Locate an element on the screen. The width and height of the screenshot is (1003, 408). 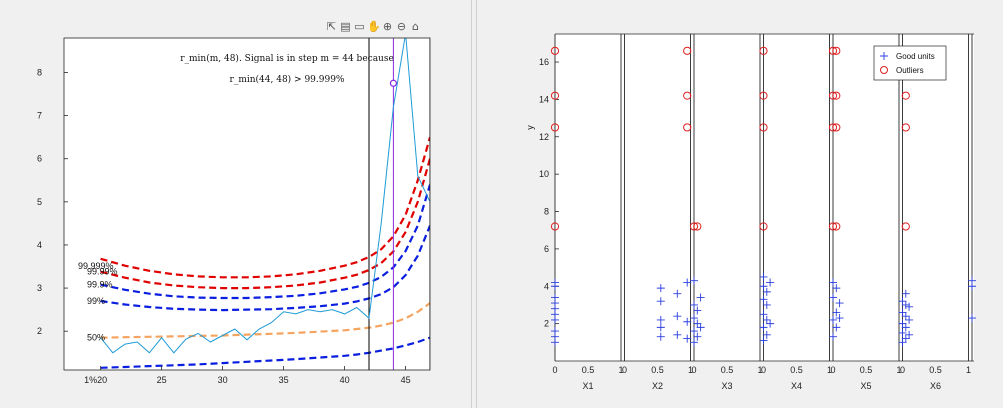
zoom-out-icon: ⊖ is located at coordinates (401, 26).